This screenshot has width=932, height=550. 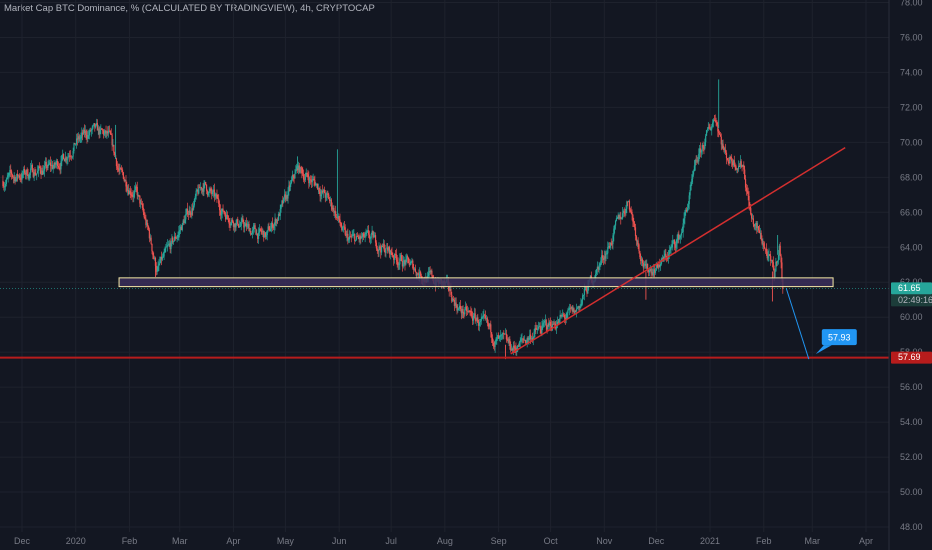 What do you see at coordinates (911, 142) in the screenshot?
I see `y-tick-label: 70.00` at bounding box center [911, 142].